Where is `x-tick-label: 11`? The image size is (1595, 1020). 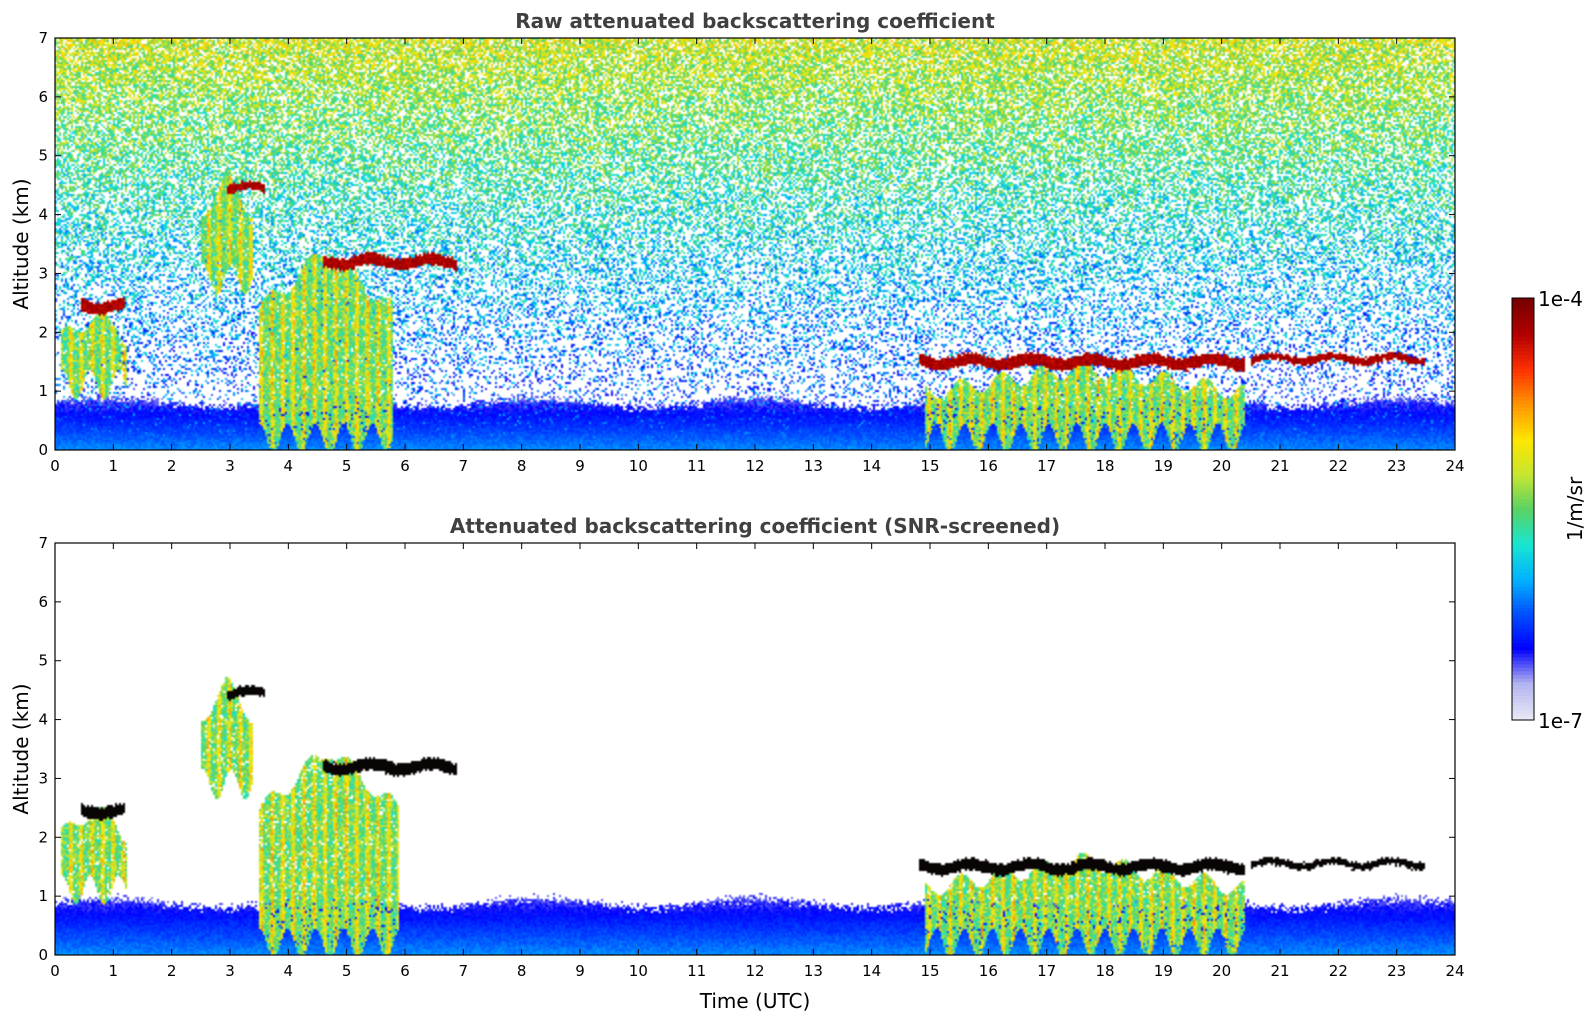 x-tick-label: 11 is located at coordinates (696, 971).